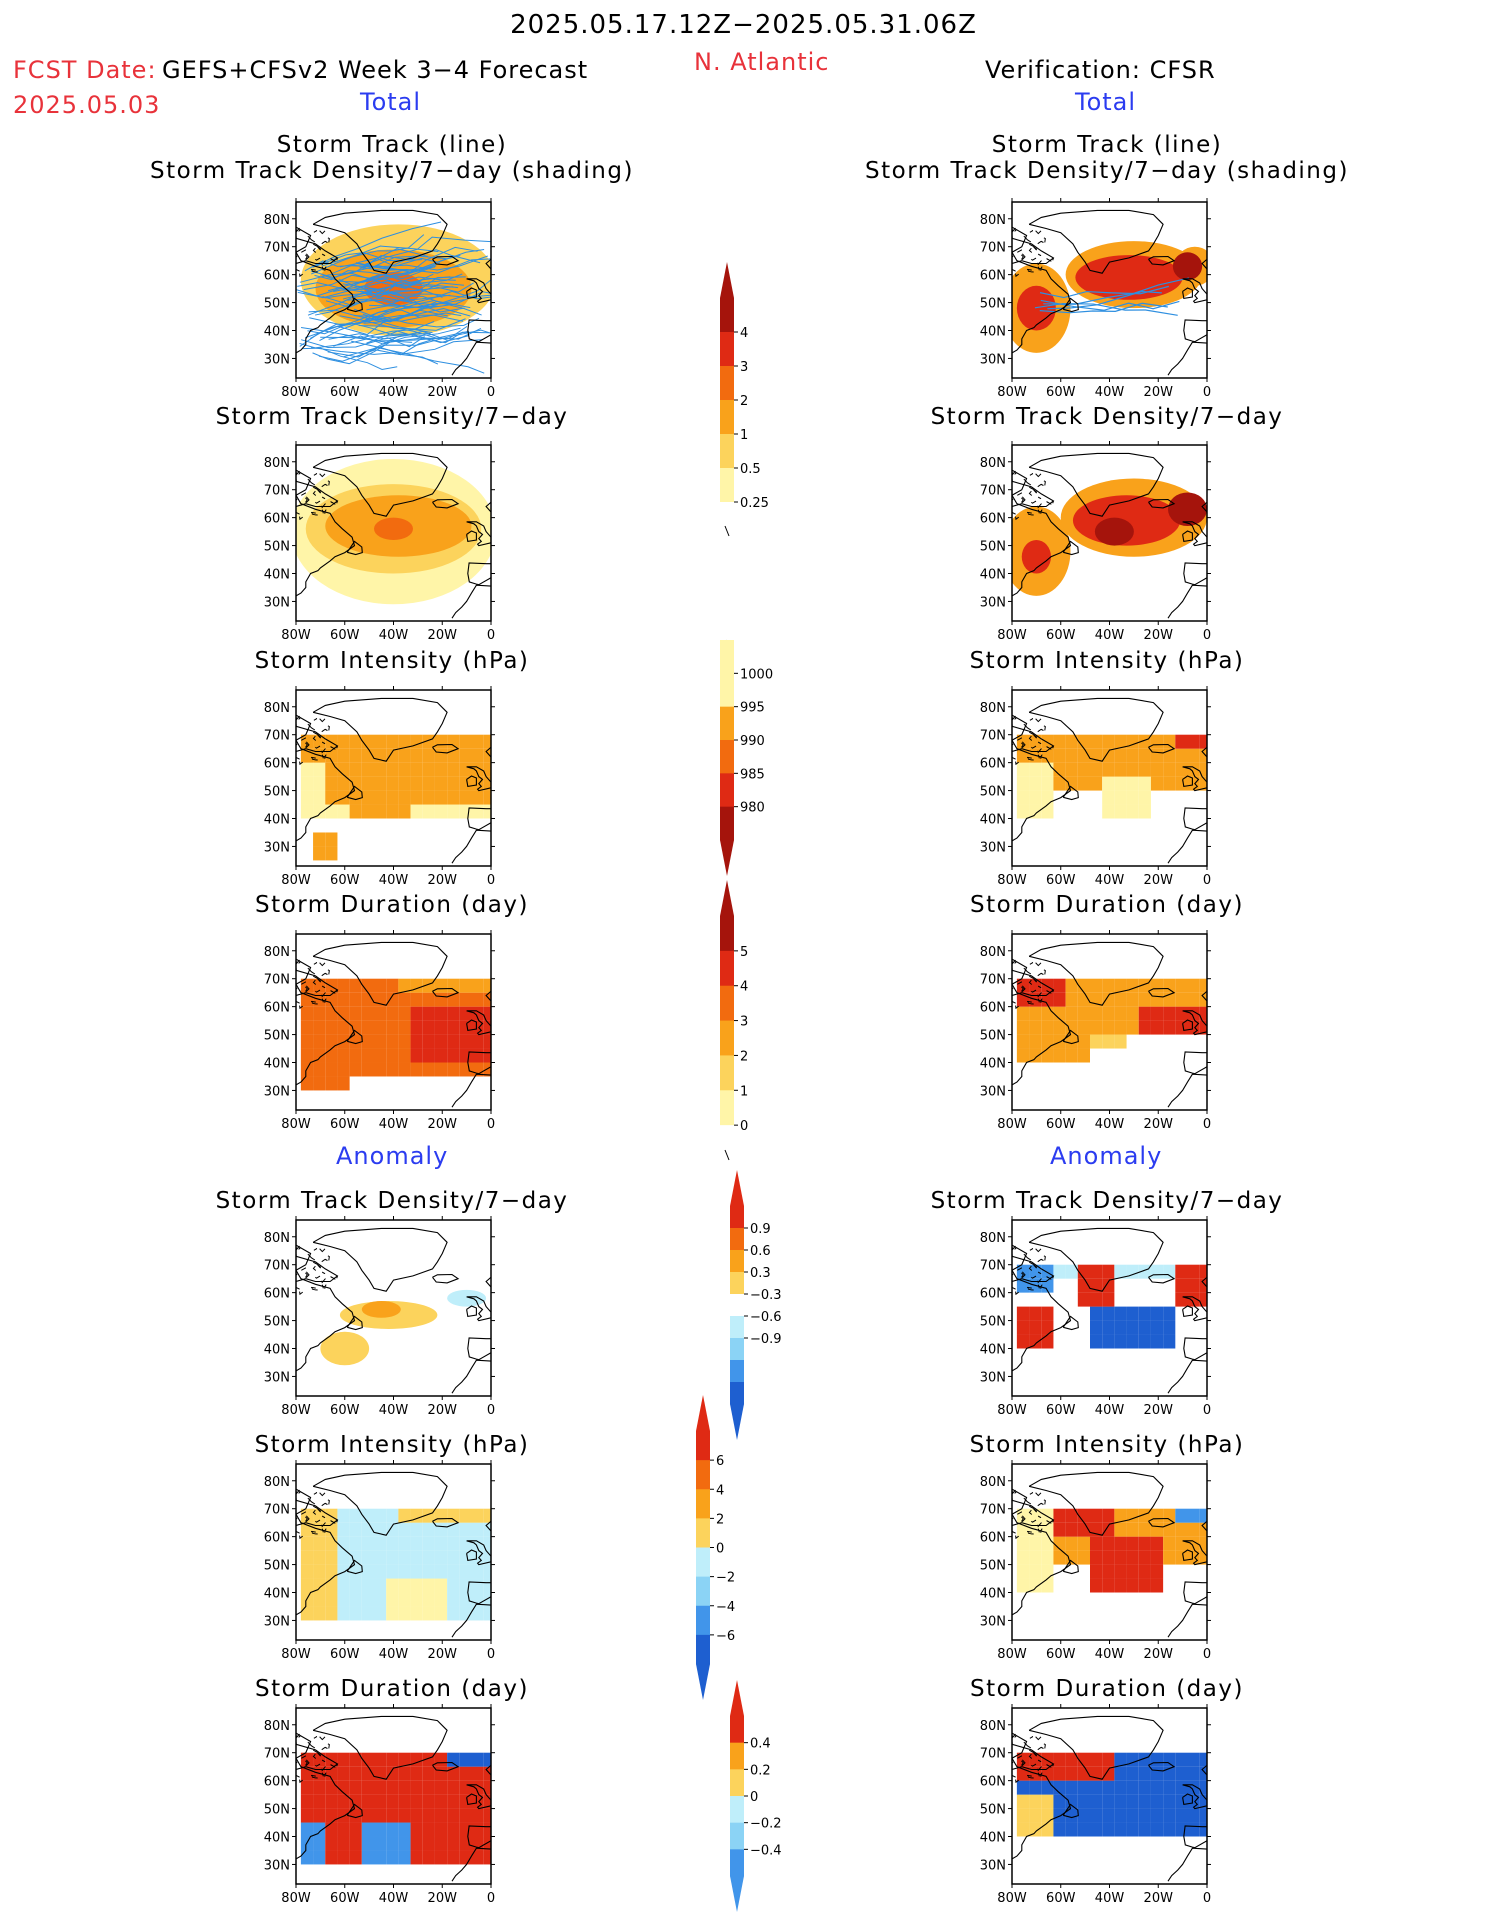 The image size is (1487, 1925). Describe the element at coordinates (1095, 1561) in the screenshot. I see `map-intensity-anom-cfsr: 80N 70N 60N 50N 40N 30N 80W 60W 40W 20W 0` at that location.